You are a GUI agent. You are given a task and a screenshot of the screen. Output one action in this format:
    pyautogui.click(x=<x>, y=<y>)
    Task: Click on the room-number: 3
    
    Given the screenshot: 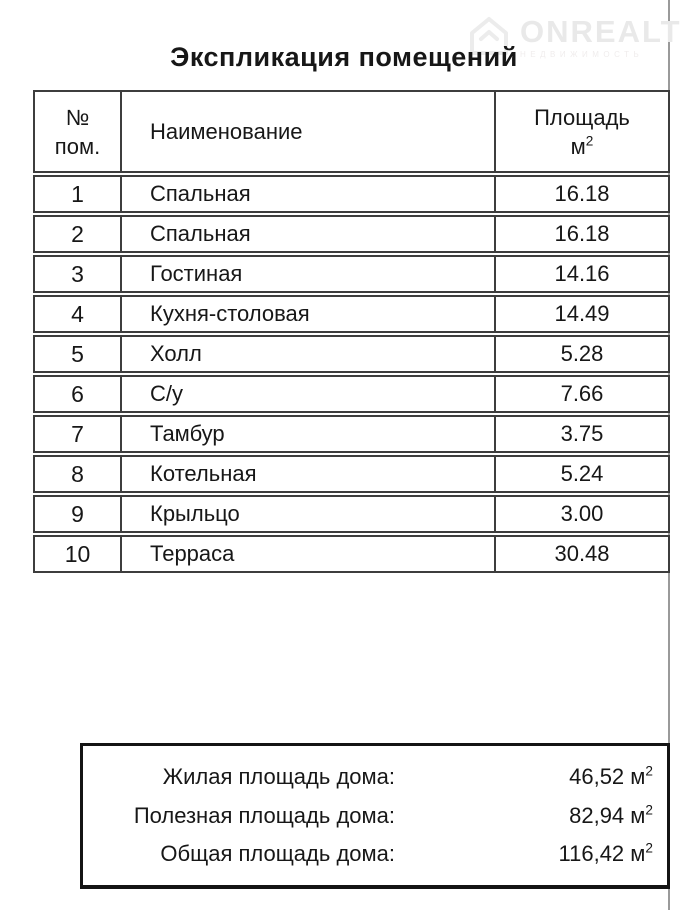 What is the action you would take?
    pyautogui.click(x=78, y=274)
    